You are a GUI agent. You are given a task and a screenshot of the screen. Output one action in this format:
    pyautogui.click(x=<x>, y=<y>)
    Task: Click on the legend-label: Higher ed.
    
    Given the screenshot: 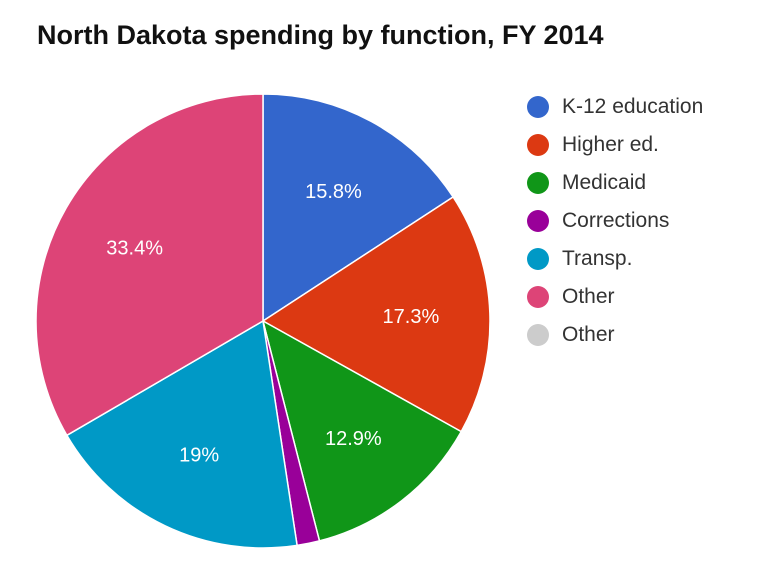 What is the action you would take?
    pyautogui.click(x=610, y=144)
    